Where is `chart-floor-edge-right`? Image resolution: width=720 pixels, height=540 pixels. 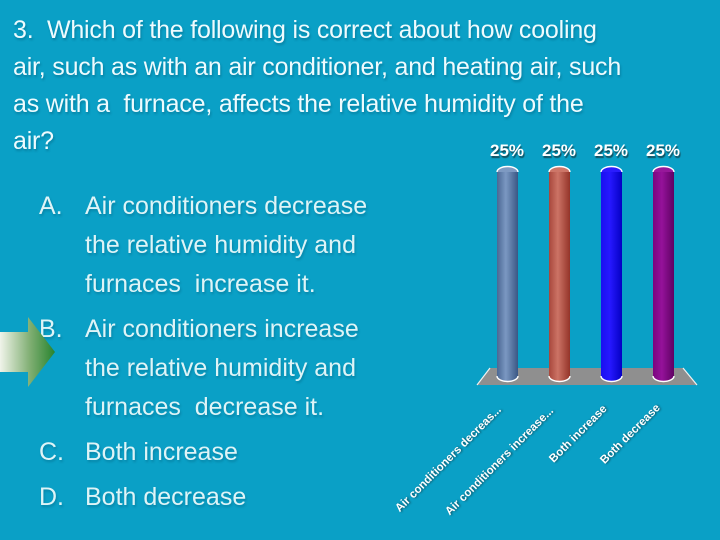 chart-floor-edge-right is located at coordinates (690, 376).